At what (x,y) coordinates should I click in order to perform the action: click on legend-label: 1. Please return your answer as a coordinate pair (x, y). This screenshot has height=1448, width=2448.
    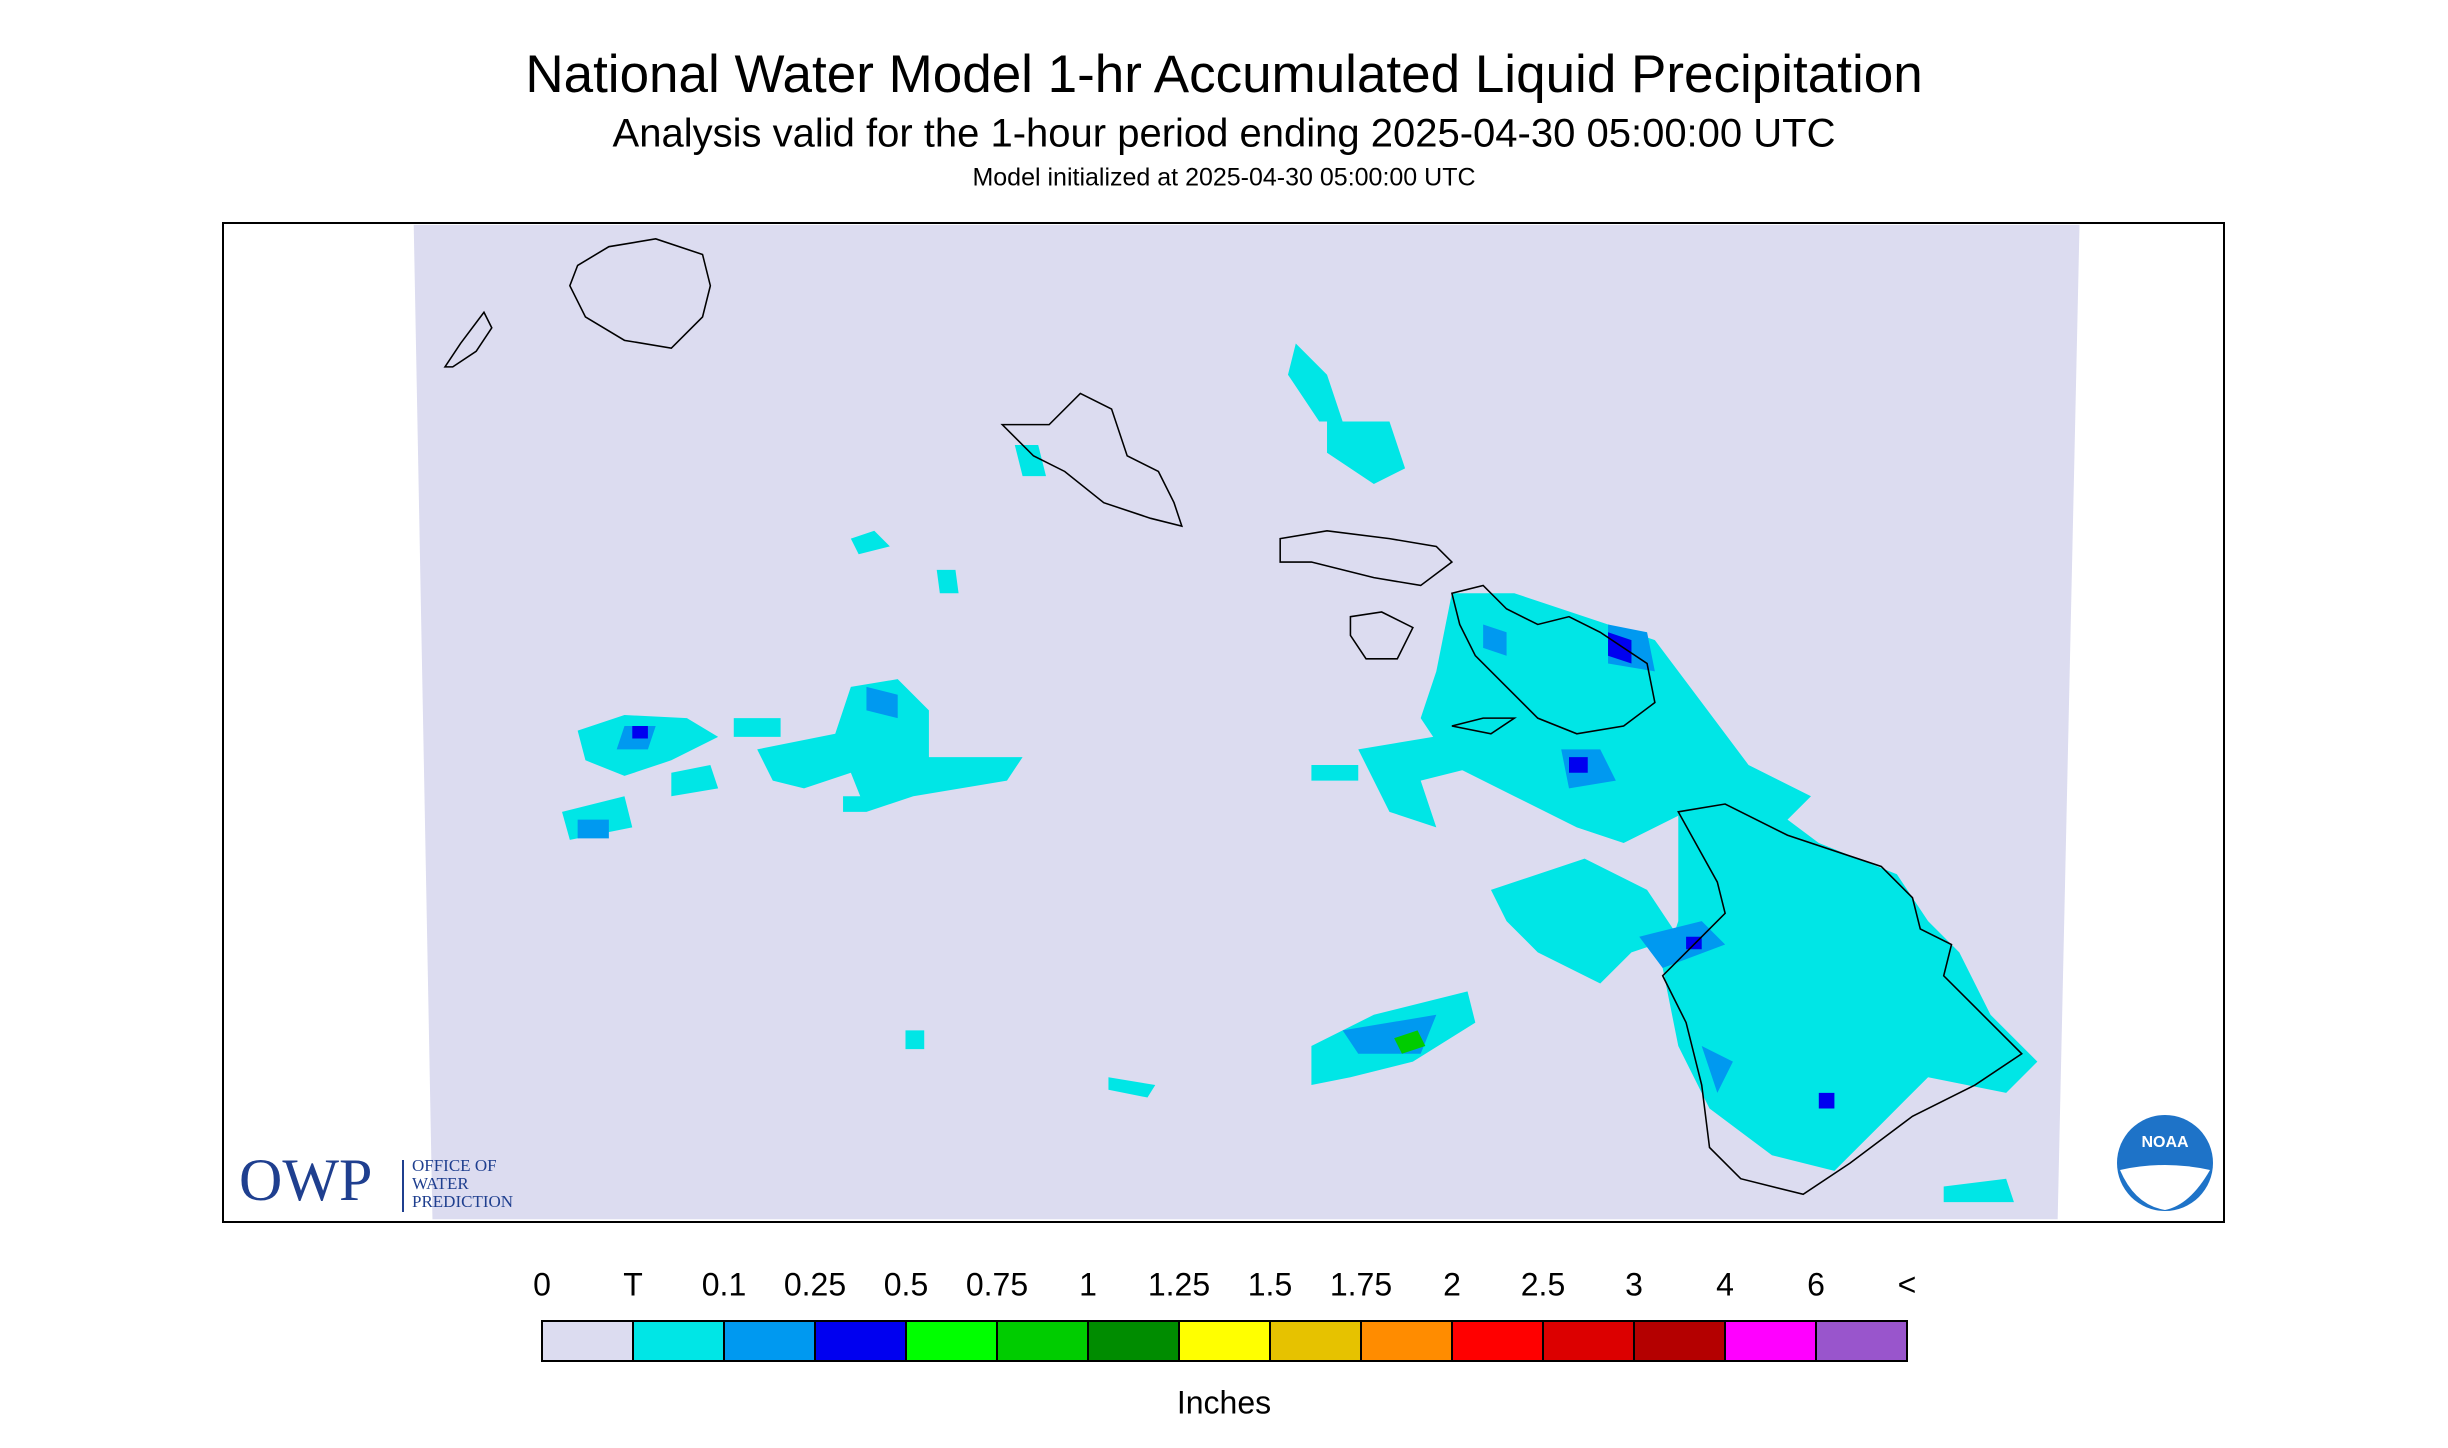
    Looking at the image, I should click on (1088, 1284).